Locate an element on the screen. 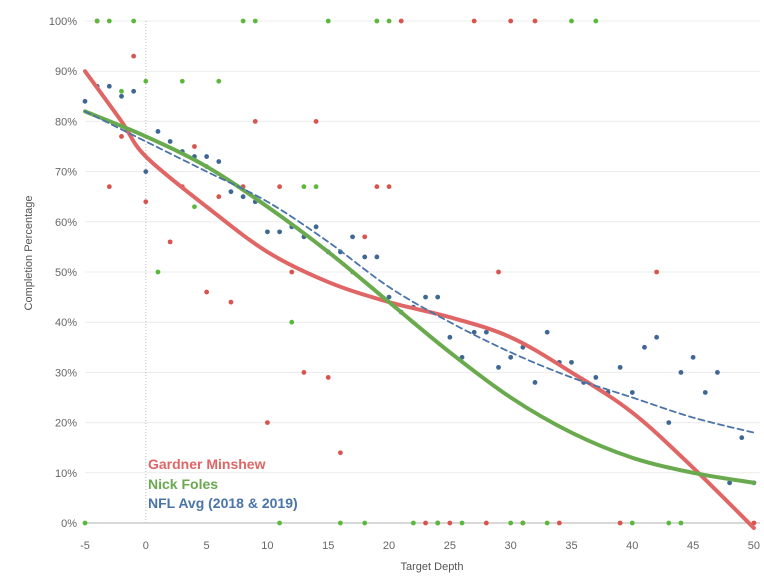 The height and width of the screenshot is (579, 764). y-tick-label: 90% is located at coordinates (66, 72).